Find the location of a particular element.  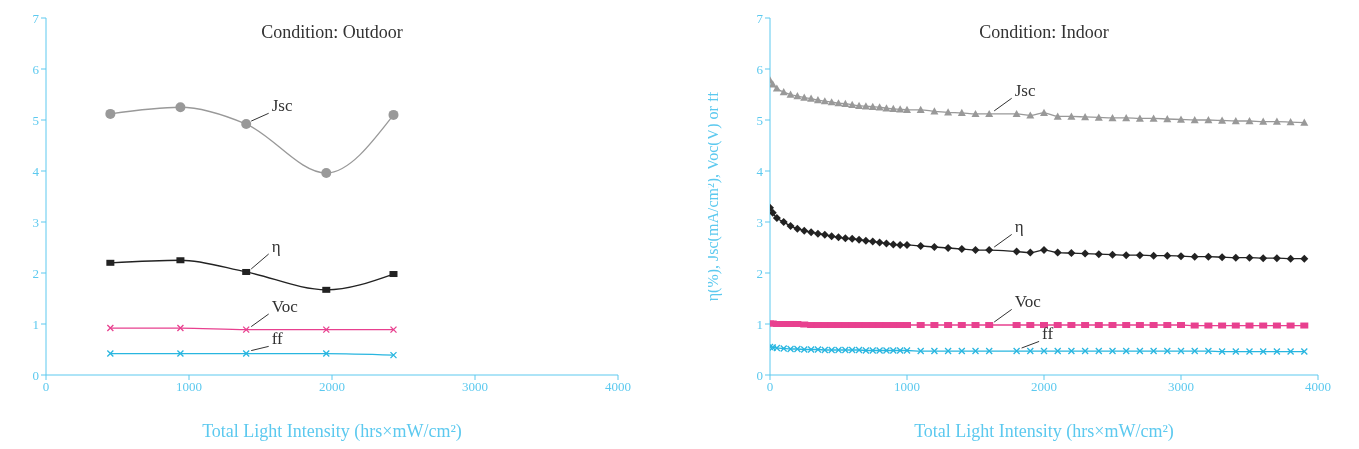

x-tick-label: 4000 is located at coordinates (618, 387).